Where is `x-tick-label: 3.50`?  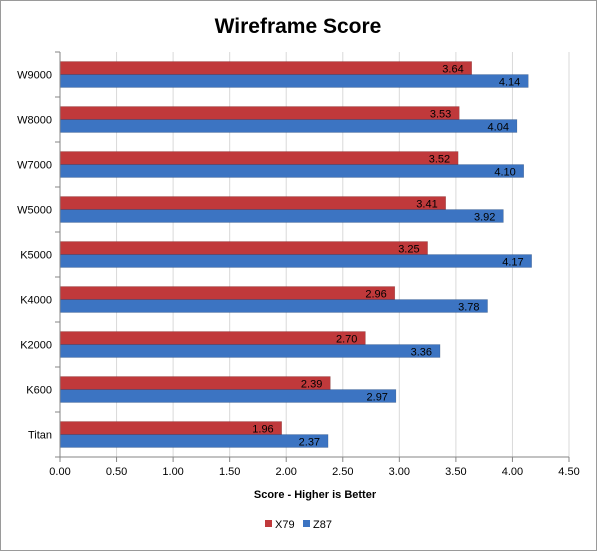 x-tick-label: 3.50 is located at coordinates (455, 472).